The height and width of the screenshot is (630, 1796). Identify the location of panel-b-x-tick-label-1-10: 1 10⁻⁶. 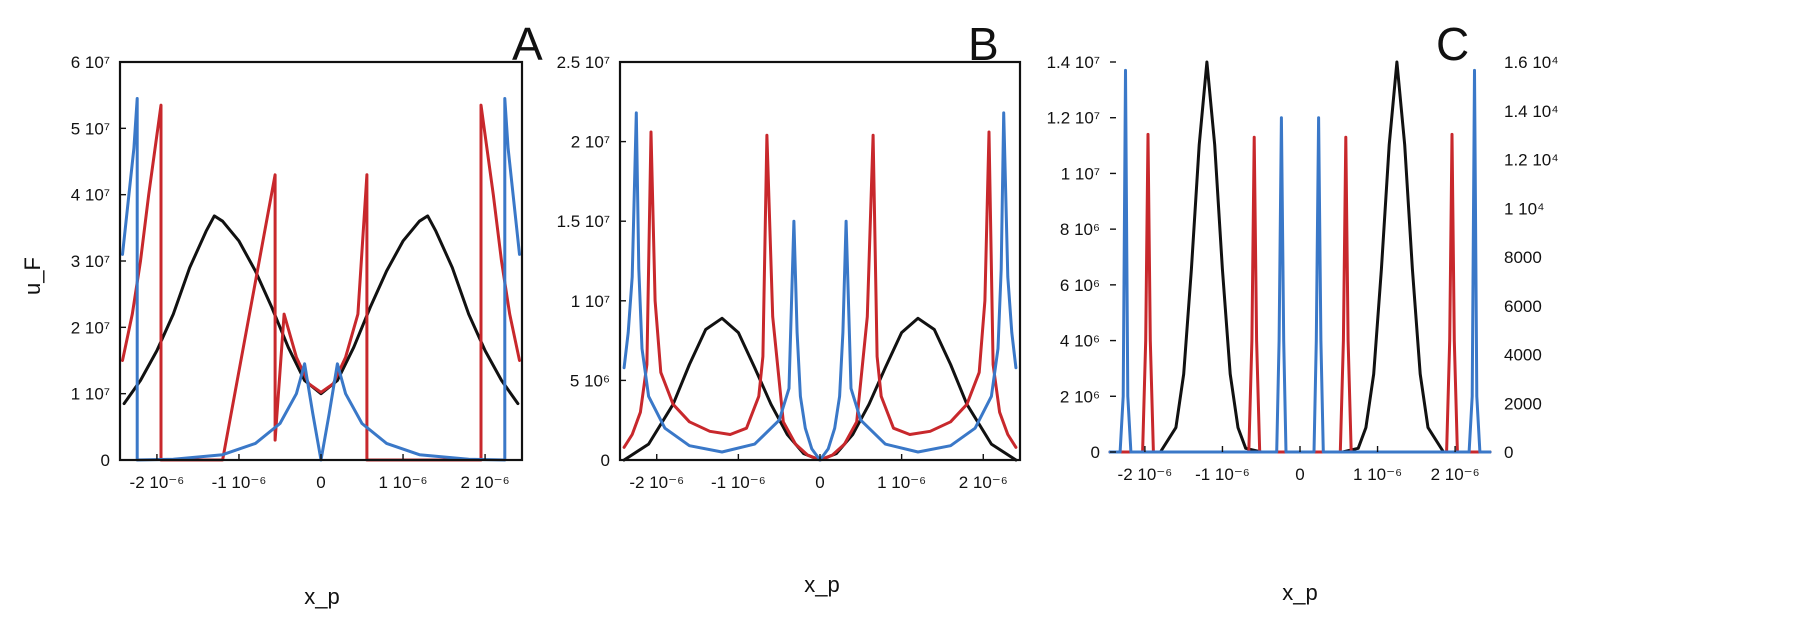
(901, 482).